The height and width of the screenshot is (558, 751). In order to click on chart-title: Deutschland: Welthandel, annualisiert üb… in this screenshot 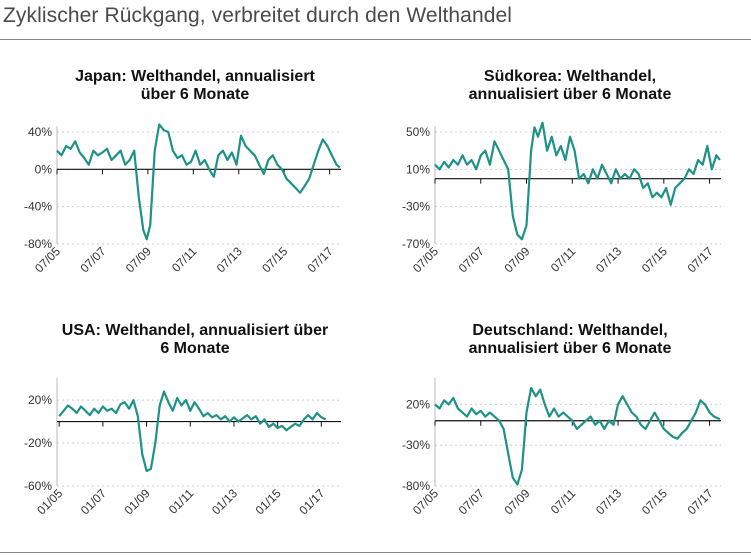, I will do `click(570, 340)`.